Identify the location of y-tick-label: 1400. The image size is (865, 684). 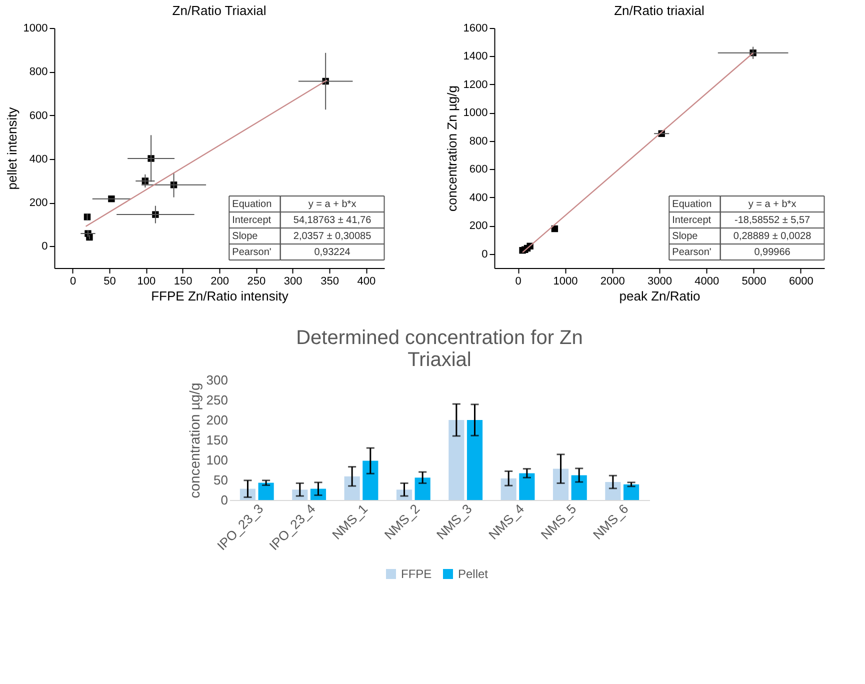
(475, 56).